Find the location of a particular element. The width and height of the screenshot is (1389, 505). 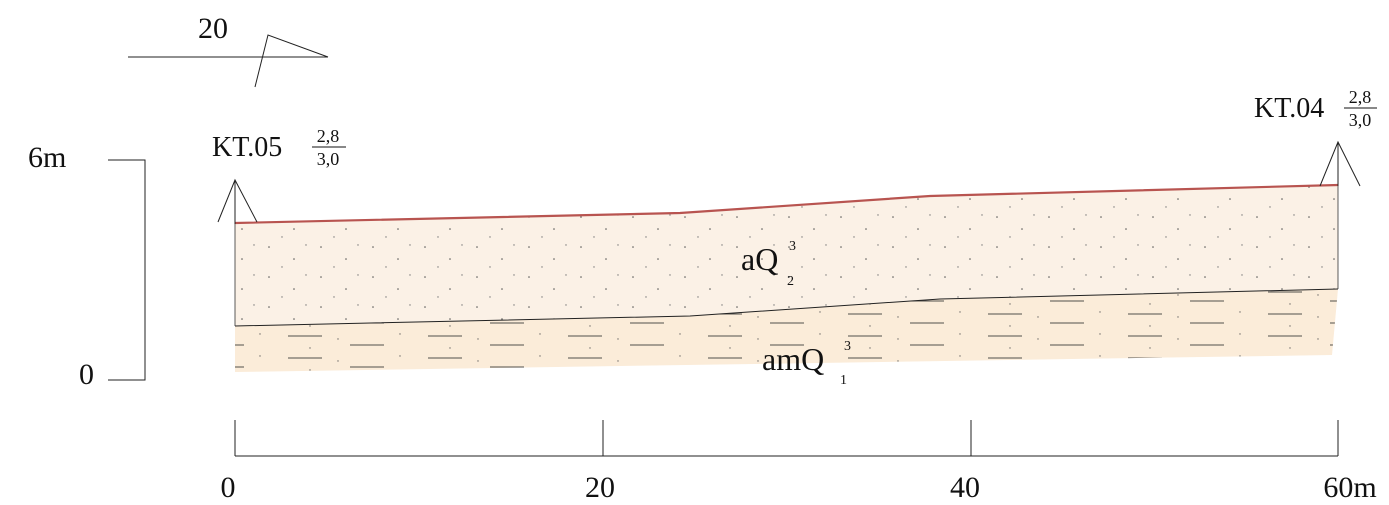

orientation-marker: 20 is located at coordinates (228, 50).